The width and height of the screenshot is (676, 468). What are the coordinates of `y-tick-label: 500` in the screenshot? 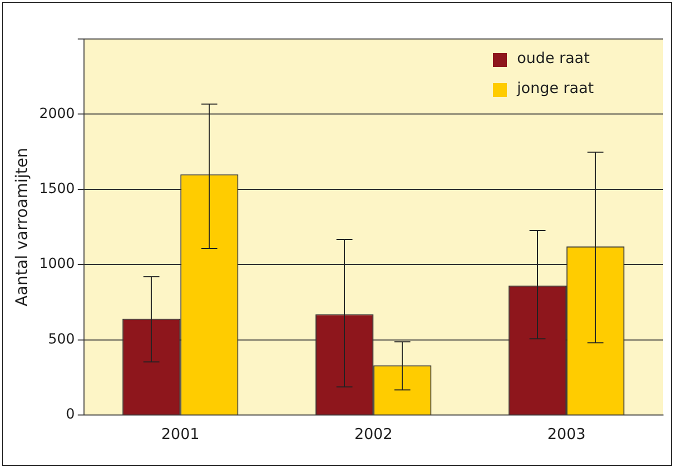 It's located at (61, 339).